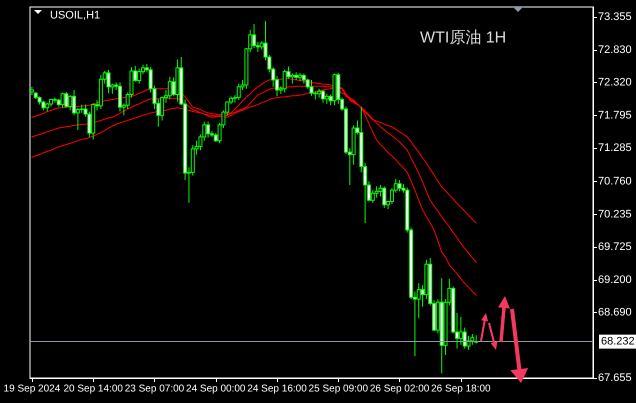 The image size is (636, 403). I want to click on y-tick-label: 67.655, so click(615, 378).